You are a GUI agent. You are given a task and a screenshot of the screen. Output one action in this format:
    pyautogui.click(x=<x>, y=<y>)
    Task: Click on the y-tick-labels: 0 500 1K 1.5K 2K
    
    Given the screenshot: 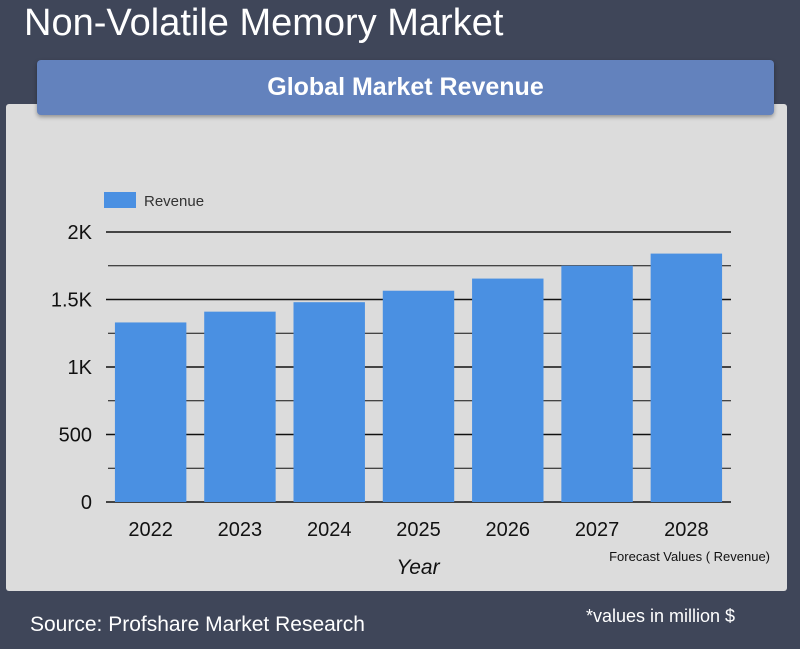 What is the action you would take?
    pyautogui.click(x=72, y=368)
    